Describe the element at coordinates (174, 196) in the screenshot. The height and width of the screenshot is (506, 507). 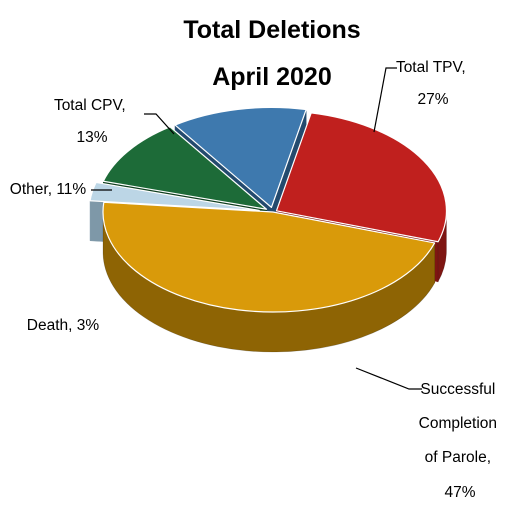
I see `slice-top-death` at that location.